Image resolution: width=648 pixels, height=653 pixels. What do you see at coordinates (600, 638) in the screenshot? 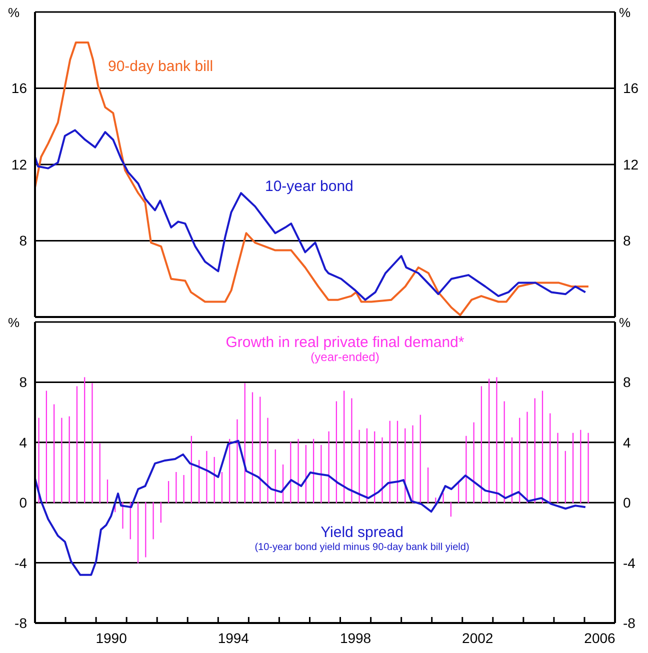
I see `x-tick-label: 2006` at bounding box center [600, 638].